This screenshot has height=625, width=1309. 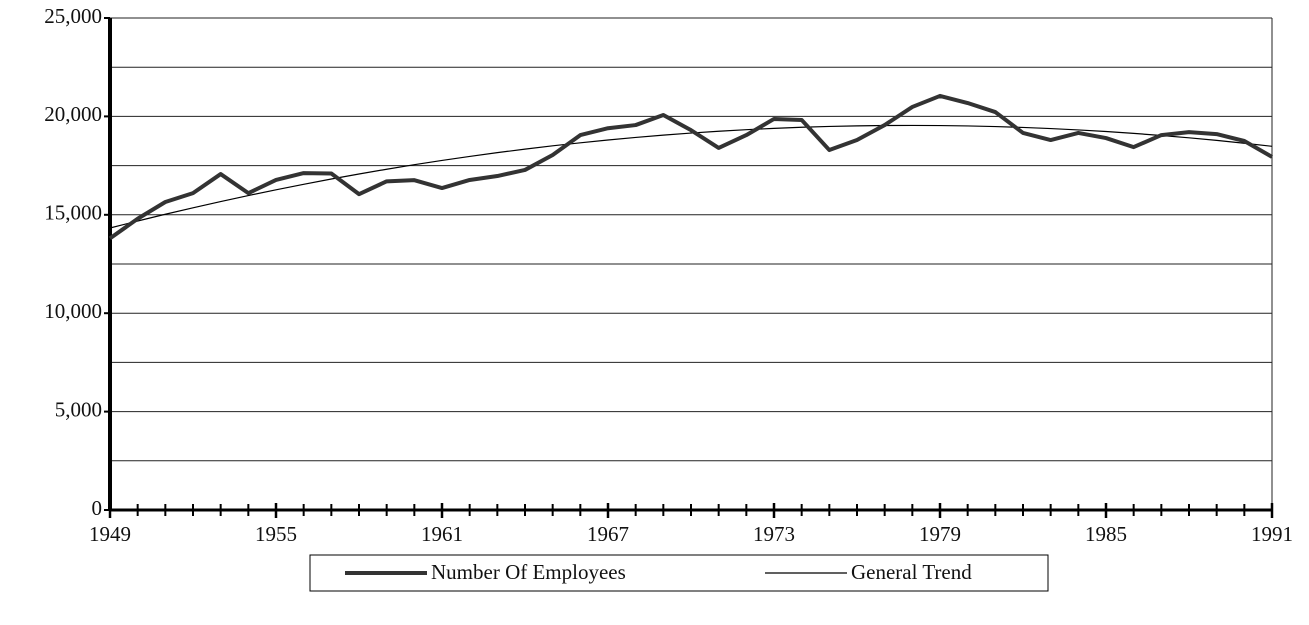 I want to click on y-tick-label: 10,000, so click(x=73, y=311).